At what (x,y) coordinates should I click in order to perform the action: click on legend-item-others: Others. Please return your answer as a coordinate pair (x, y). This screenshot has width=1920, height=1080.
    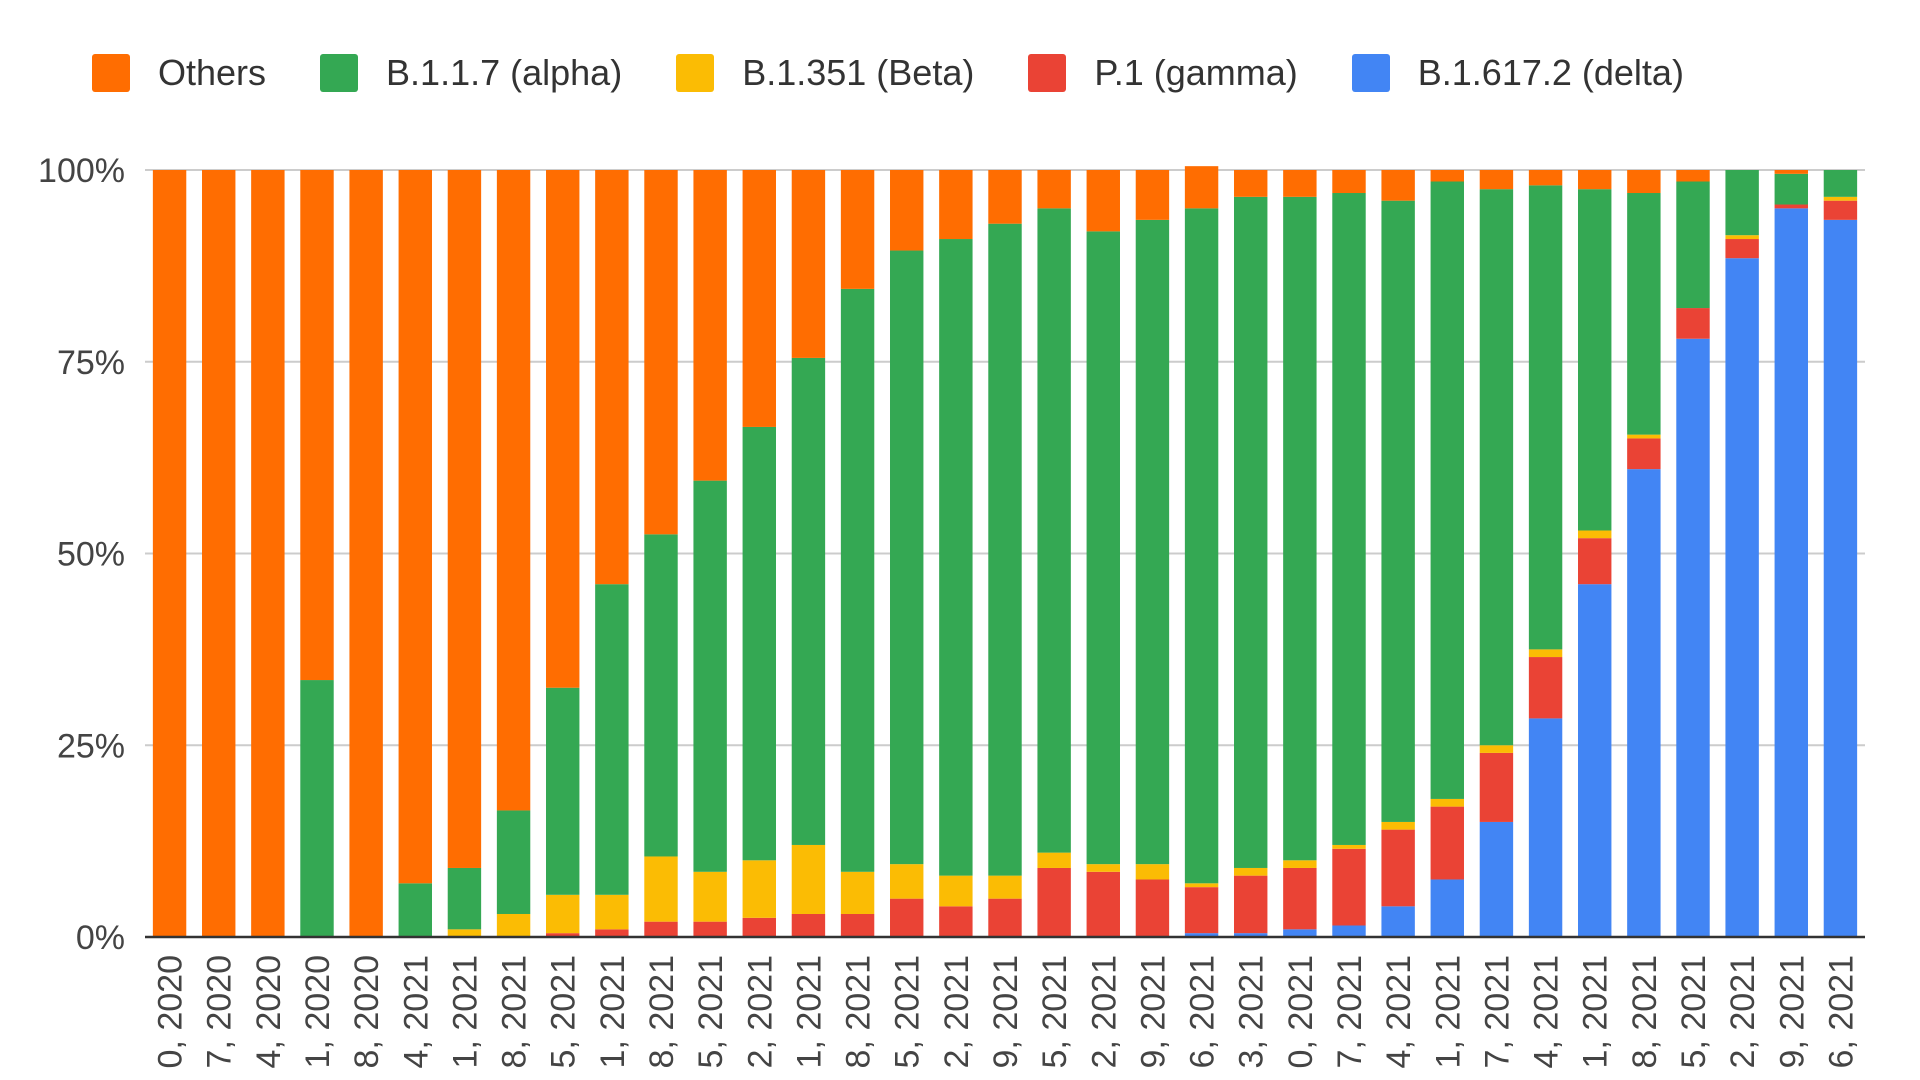
    Looking at the image, I should click on (179, 73).